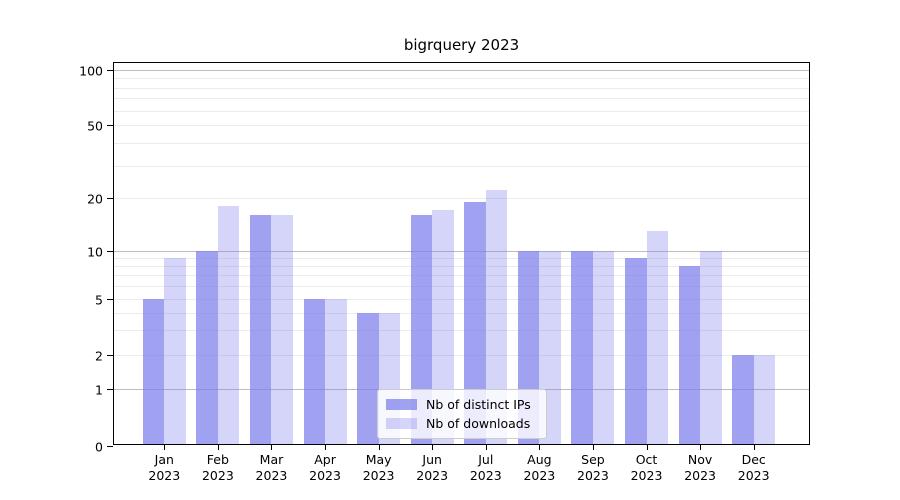 This screenshot has width=900, height=500. I want to click on x-tick-mark-dec, so click(754, 447).